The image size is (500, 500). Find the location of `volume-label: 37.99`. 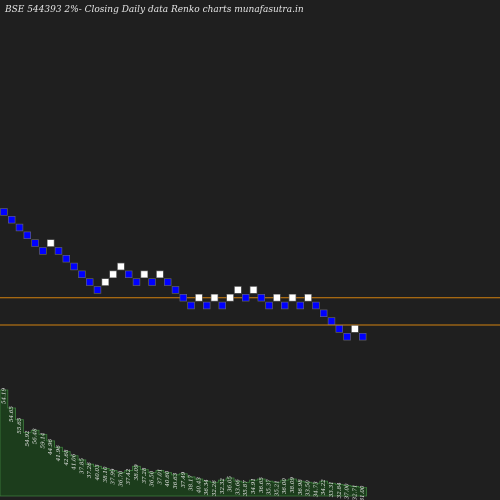

volume-label: 37.99 is located at coordinates (114, 476).